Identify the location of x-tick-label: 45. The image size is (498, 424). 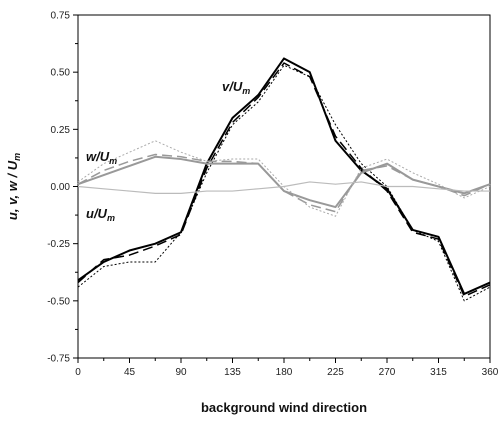
(130, 372).